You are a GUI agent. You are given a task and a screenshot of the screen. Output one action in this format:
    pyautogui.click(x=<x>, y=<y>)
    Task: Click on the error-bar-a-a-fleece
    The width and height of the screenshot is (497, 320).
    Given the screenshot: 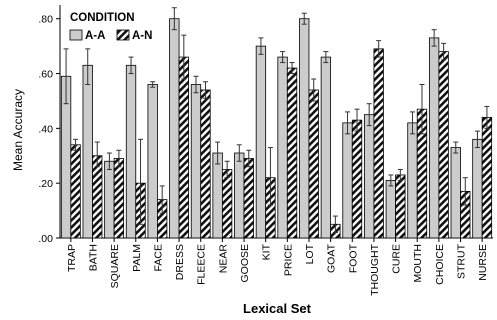 What is the action you would take?
    pyautogui.click(x=196, y=84)
    